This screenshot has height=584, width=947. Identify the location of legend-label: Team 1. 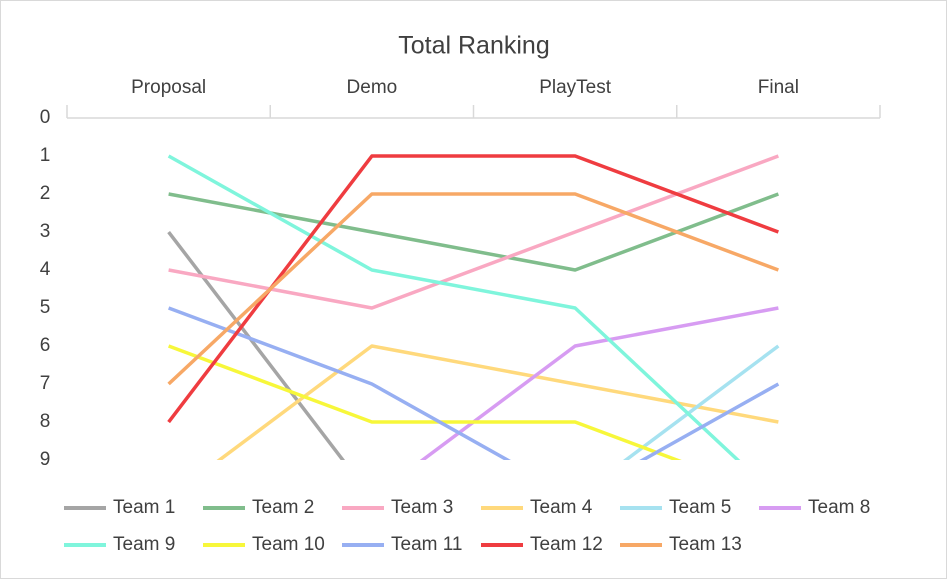
(144, 507).